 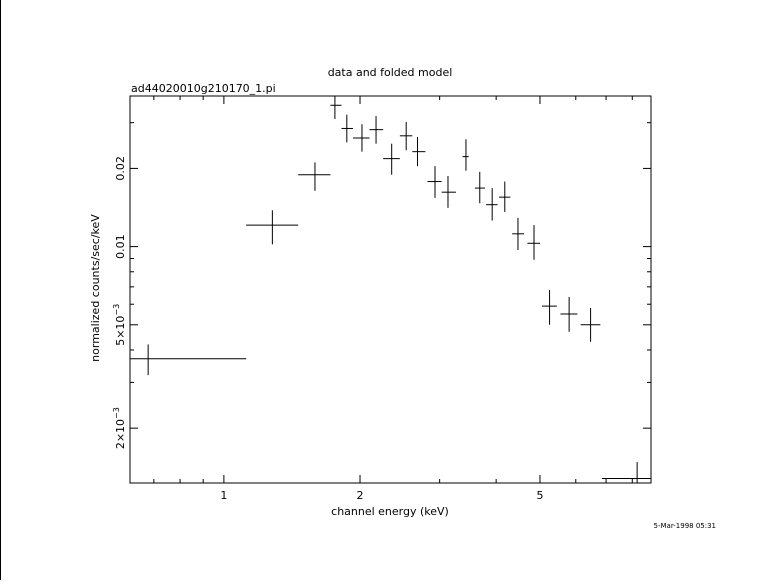 I want to click on window-left-edge, so click(x=0, y=290).